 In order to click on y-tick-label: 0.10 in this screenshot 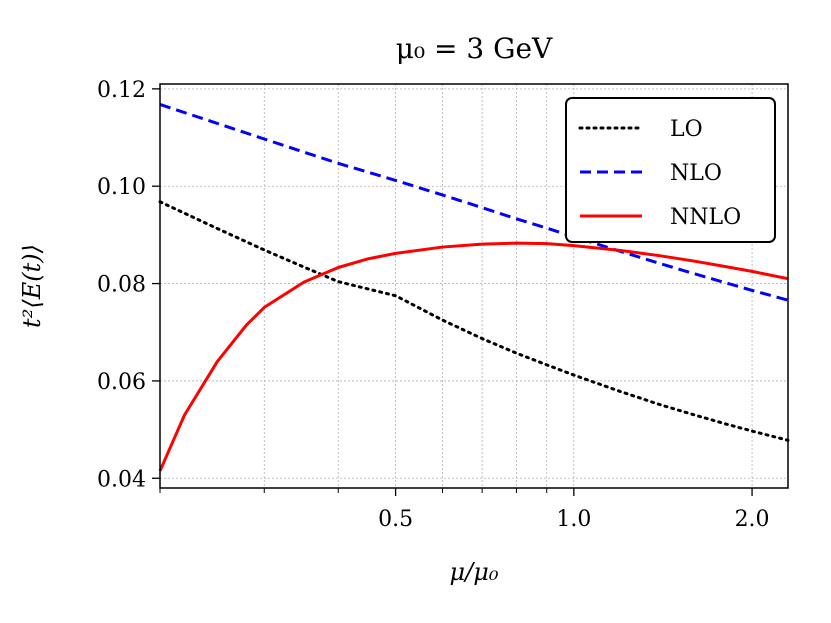, I will do `click(121, 187)`.